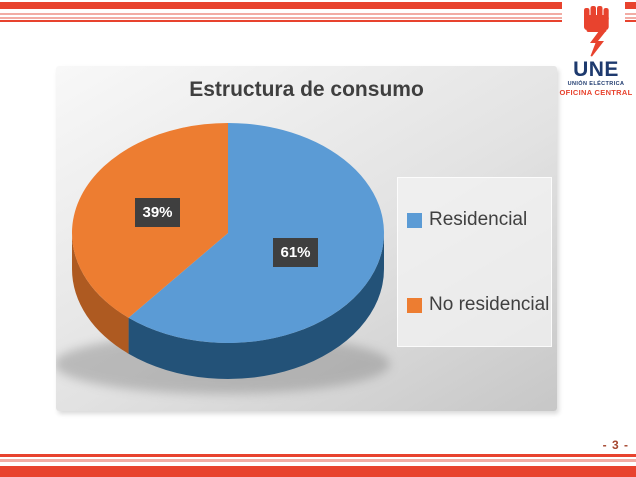 The width and height of the screenshot is (636, 477). What do you see at coordinates (318, 471) in the screenshot?
I see `bottom-stripe-thick` at bounding box center [318, 471].